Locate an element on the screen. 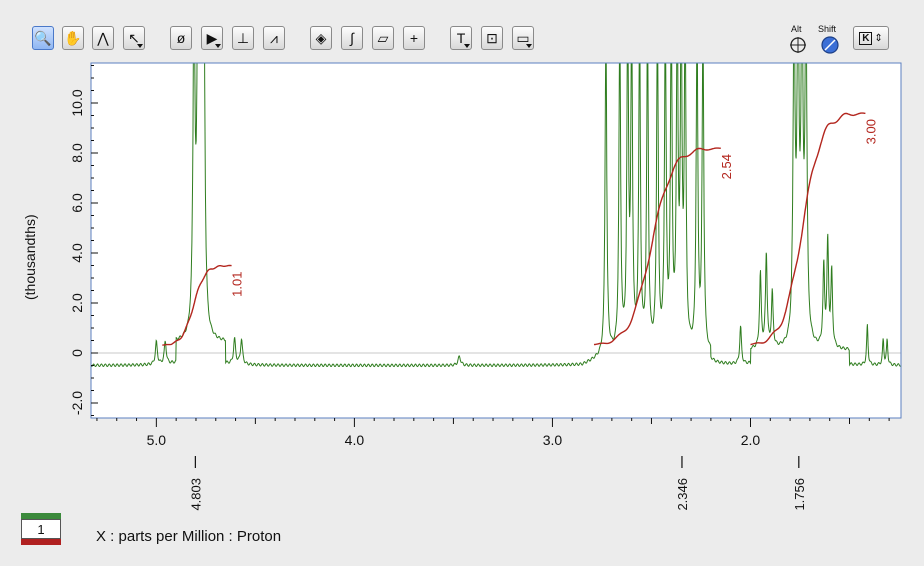 This screenshot has width=924, height=566. integral-icon: ∫ is located at coordinates (352, 38).